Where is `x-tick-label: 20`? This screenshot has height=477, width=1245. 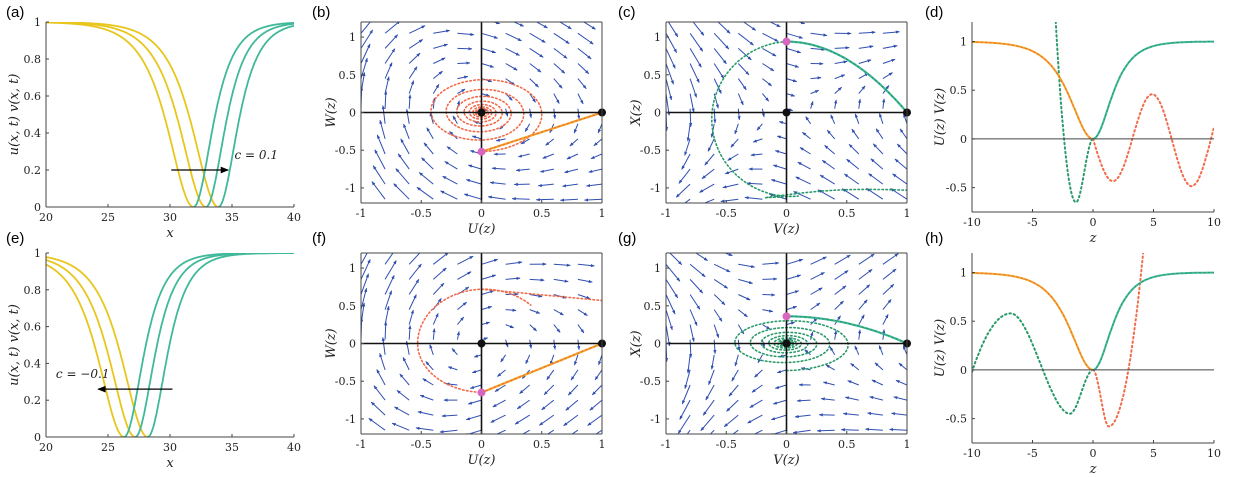 x-tick-label: 20 is located at coordinates (46, 447).